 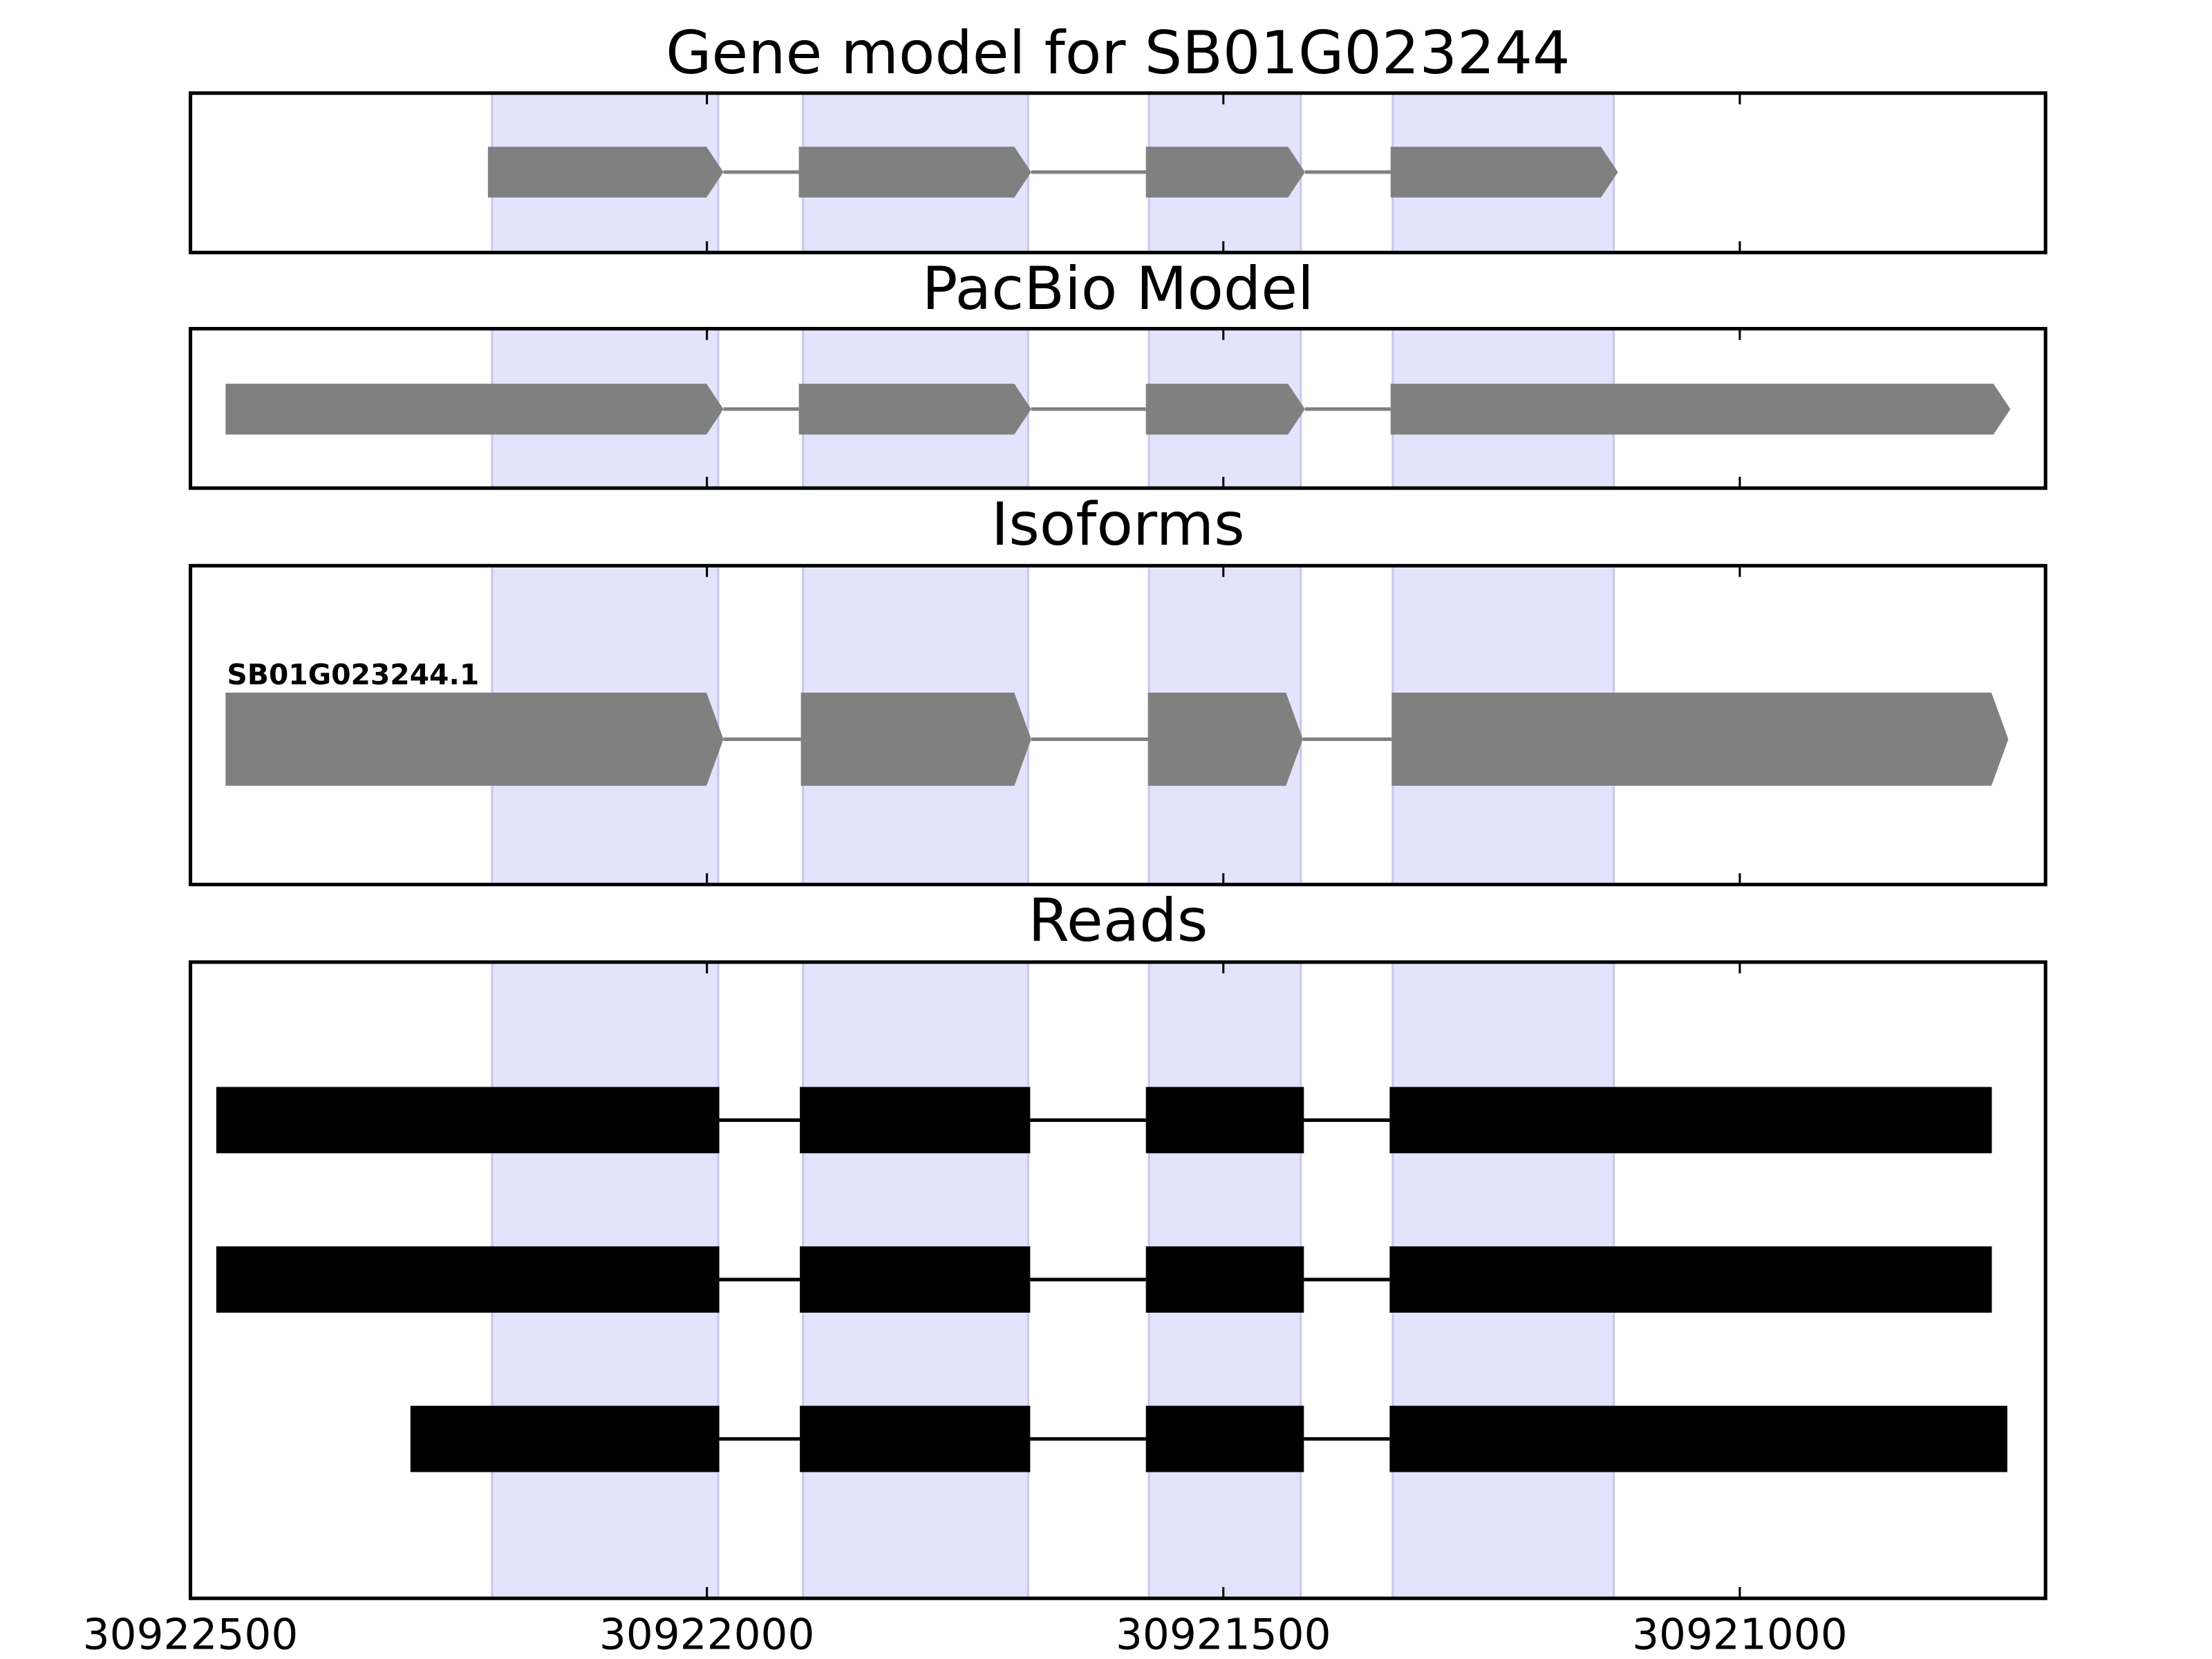 I want to click on x-tick-label: 30922000, so click(x=707, y=1635).